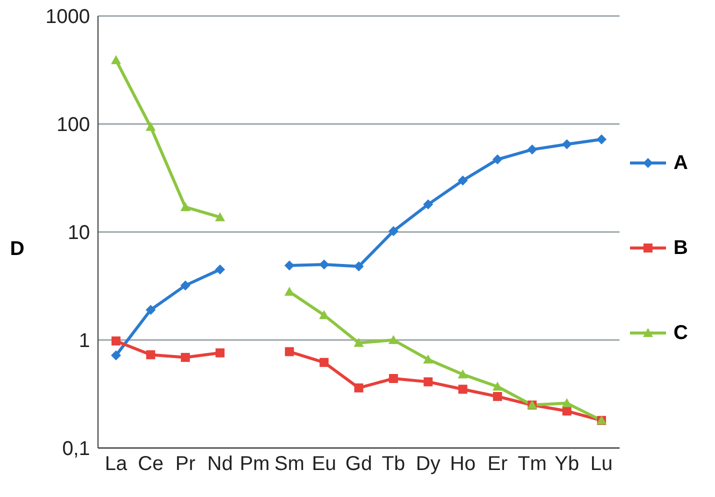  What do you see at coordinates (73, 125) in the screenshot?
I see `y-tick-label: 100` at bounding box center [73, 125].